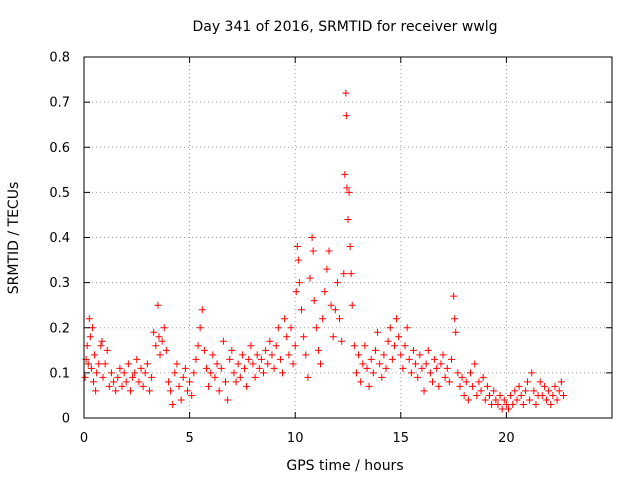 The width and height of the screenshot is (640, 480). What do you see at coordinates (59, 58) in the screenshot?
I see `y-tick-label: 0.8` at bounding box center [59, 58].